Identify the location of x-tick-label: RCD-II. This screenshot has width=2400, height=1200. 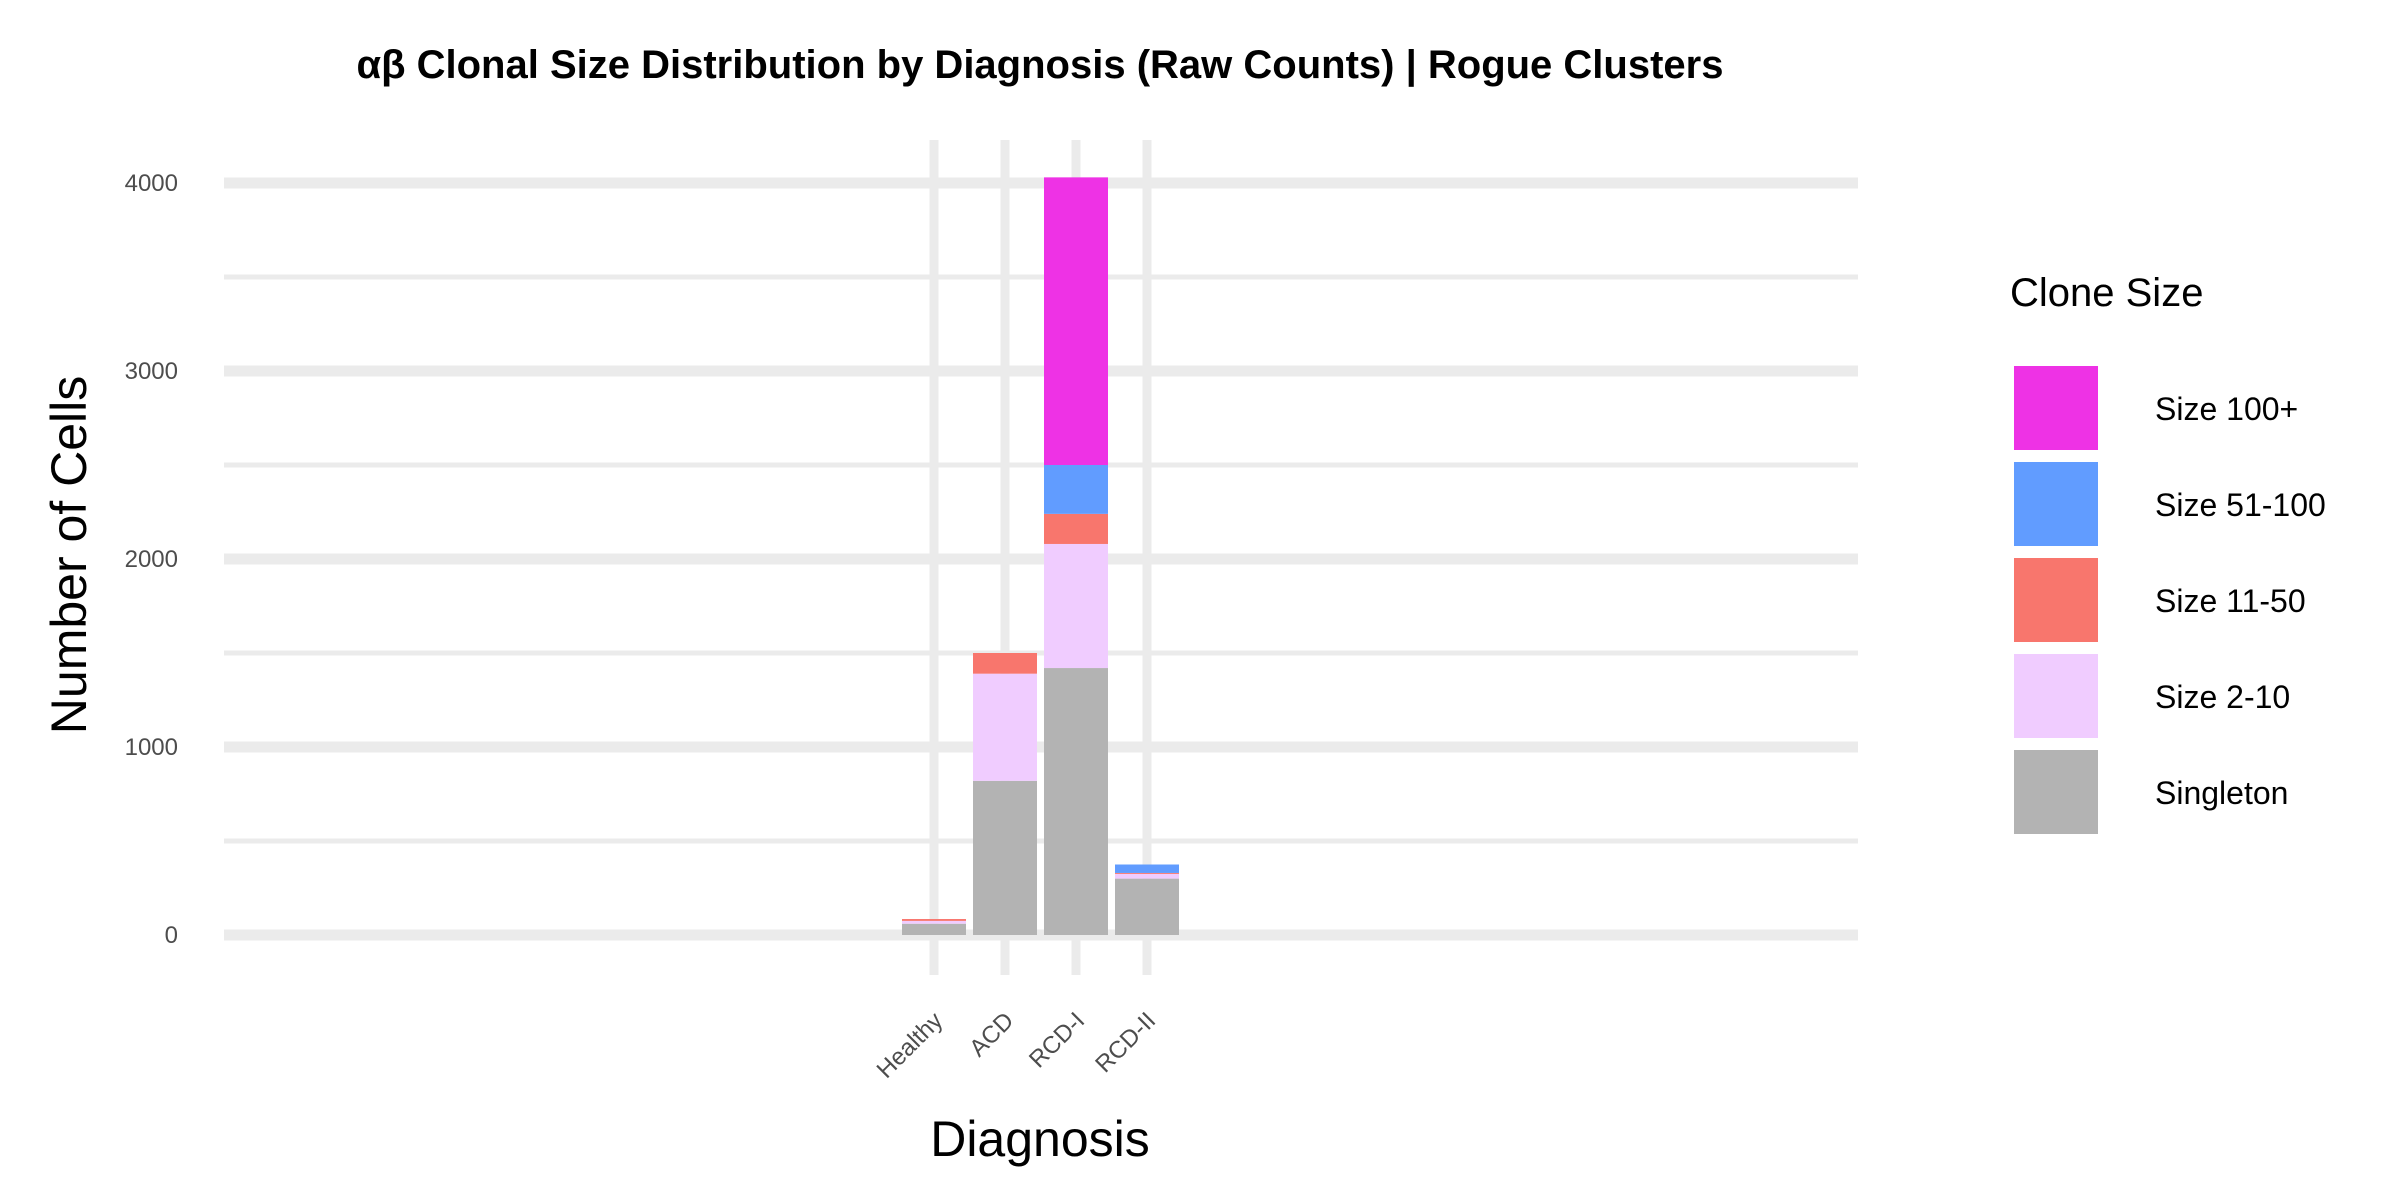
(1125, 1042).